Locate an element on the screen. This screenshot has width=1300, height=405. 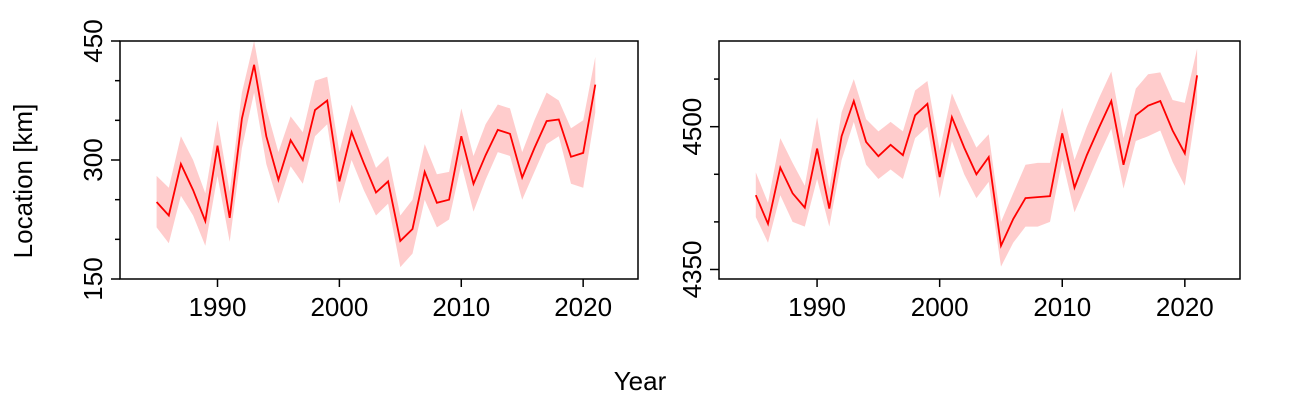
y-tick-label: 300 is located at coordinates (93, 159).